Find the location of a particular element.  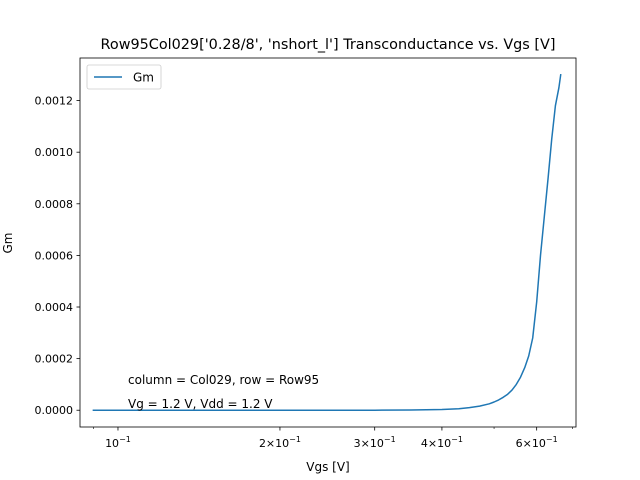

y-tick-label-0: 0.0000 is located at coordinates (54, 410).